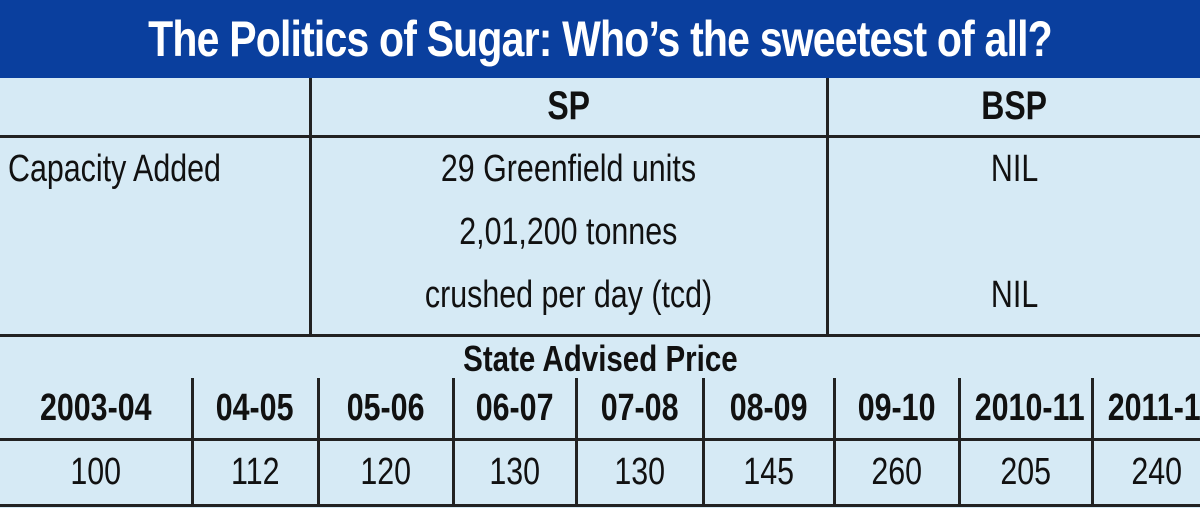 The image size is (1200, 508). I want to click on year-cell: 2010-11, so click(1026, 409).